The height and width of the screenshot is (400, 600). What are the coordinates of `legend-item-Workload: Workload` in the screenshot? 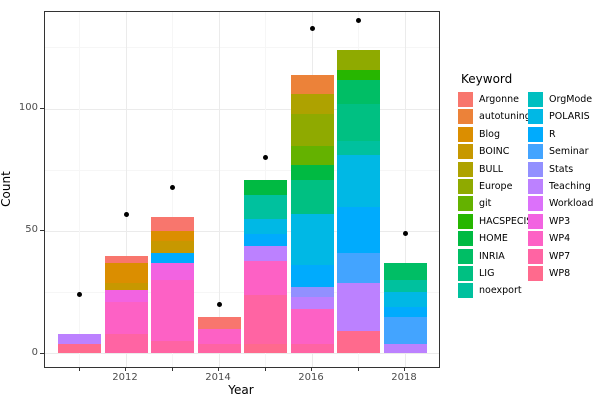 It's located at (563, 204).